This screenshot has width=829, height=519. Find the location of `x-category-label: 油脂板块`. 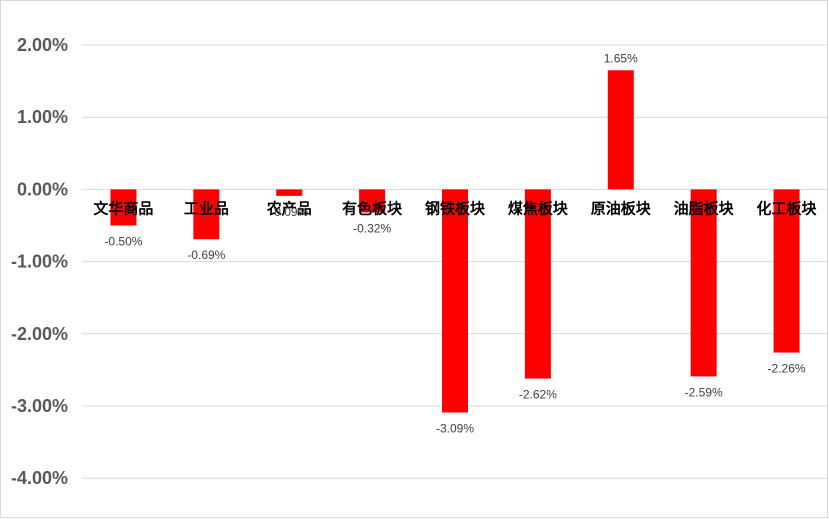

x-category-label: 油脂板块 is located at coordinates (704, 208).